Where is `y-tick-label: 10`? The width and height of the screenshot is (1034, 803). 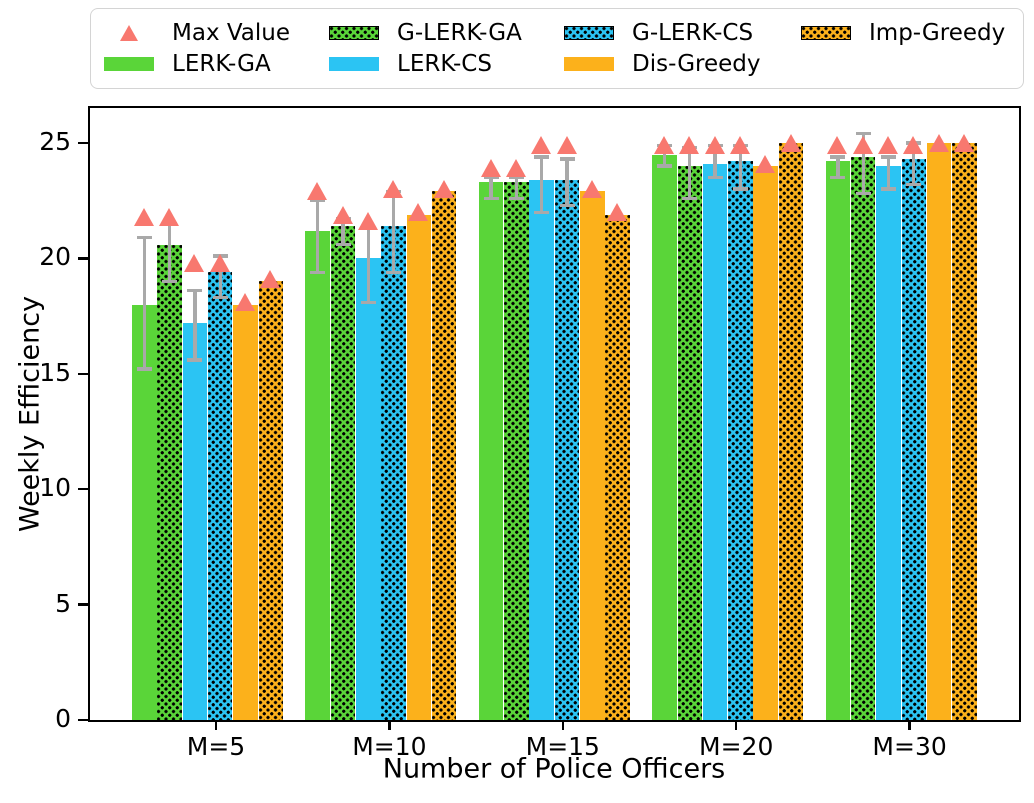 y-tick-label: 10 is located at coordinates (55, 488).